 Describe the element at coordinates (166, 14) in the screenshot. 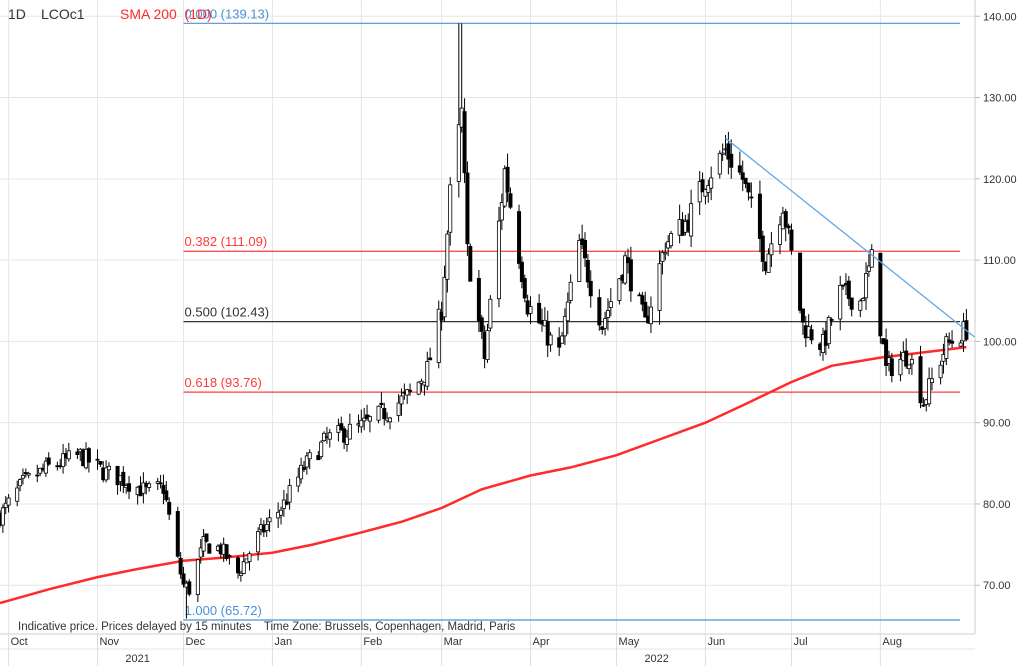

I see `sma-legend-label: SMA 200 (1D)` at that location.